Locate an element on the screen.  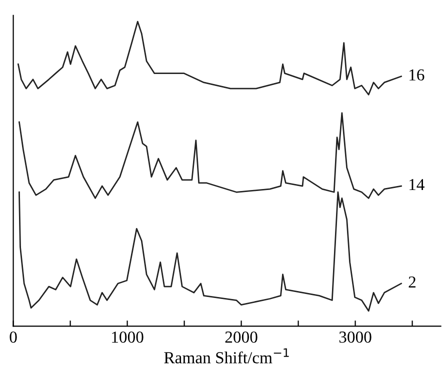
x-axis-title: Raman Shift/cm$^{−1}$ is located at coordinates (226, 356).